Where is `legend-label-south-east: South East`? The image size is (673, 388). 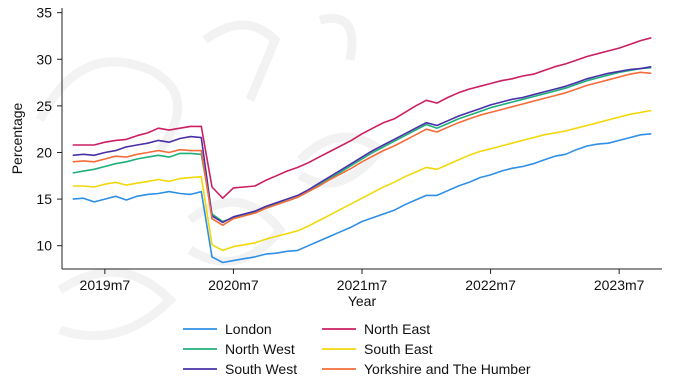 legend-label-south-east: South East is located at coordinates (398, 349).